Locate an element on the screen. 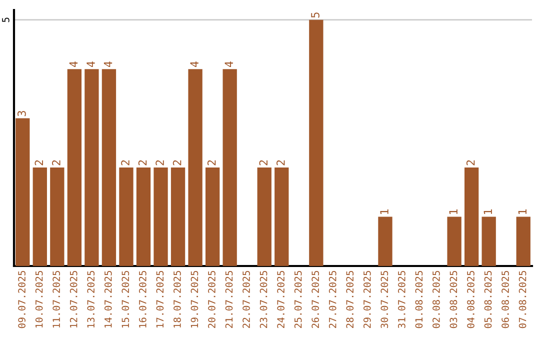  x-tick-label: 04.08.2025 is located at coordinates (470, 299).